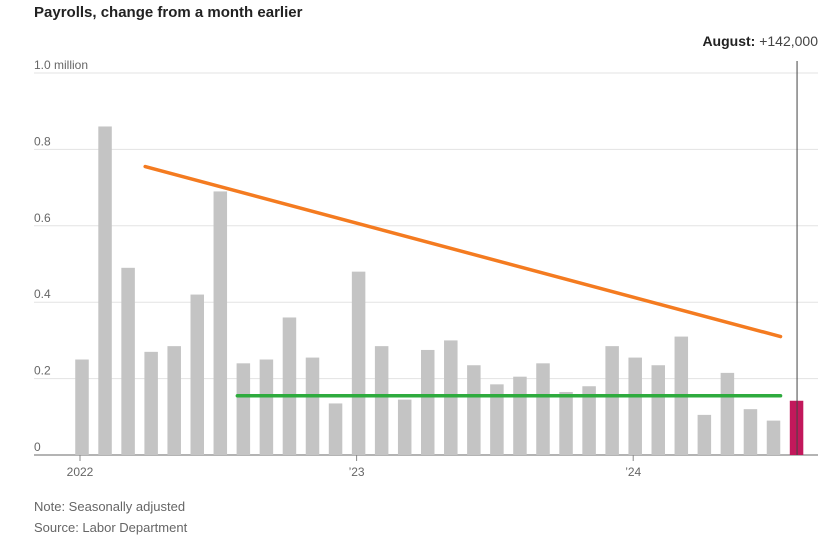 The height and width of the screenshot is (538, 822). Describe the element at coordinates (788, 41) in the screenshot. I see `callout-value: +142,000` at that location.